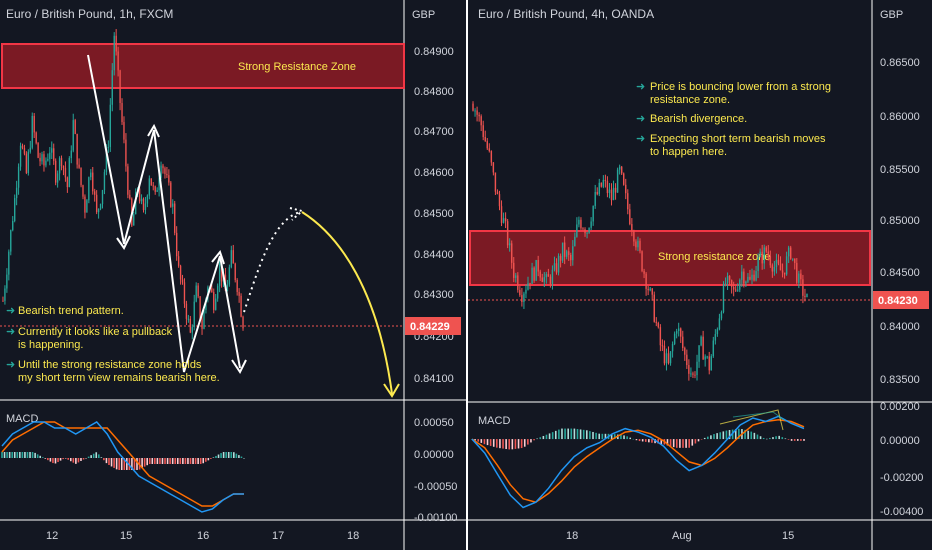 This screenshot has width=932, height=550. I want to click on left-zigzag-arrowhead-up, so click(218, 257).